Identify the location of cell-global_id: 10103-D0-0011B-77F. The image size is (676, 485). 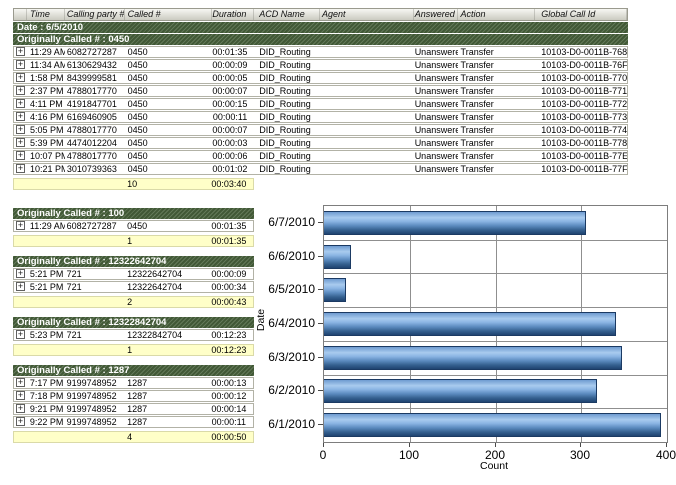
(584, 169).